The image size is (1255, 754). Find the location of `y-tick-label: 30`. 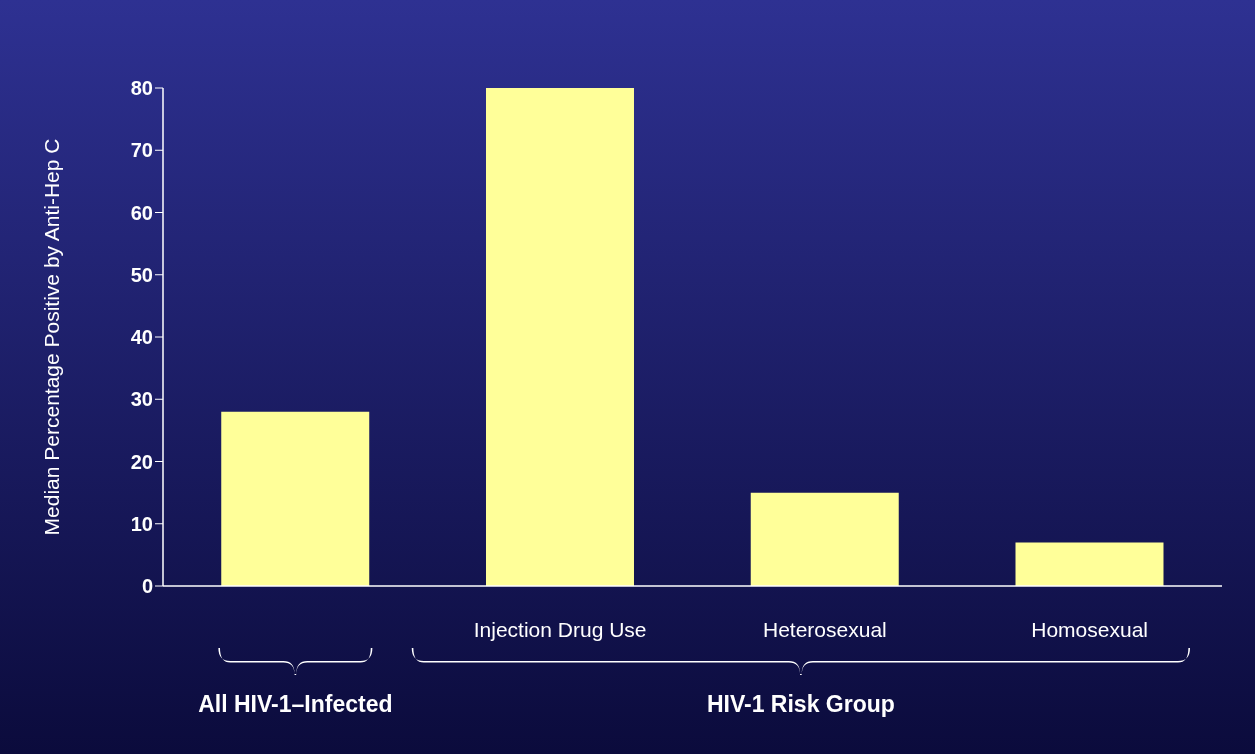

y-tick-label: 30 is located at coordinates (141, 399).